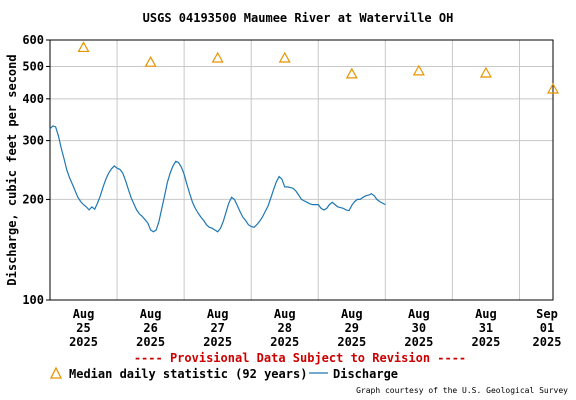 The height and width of the screenshot is (400, 576). I want to click on x-tick-label-line: 31, so click(486, 328).